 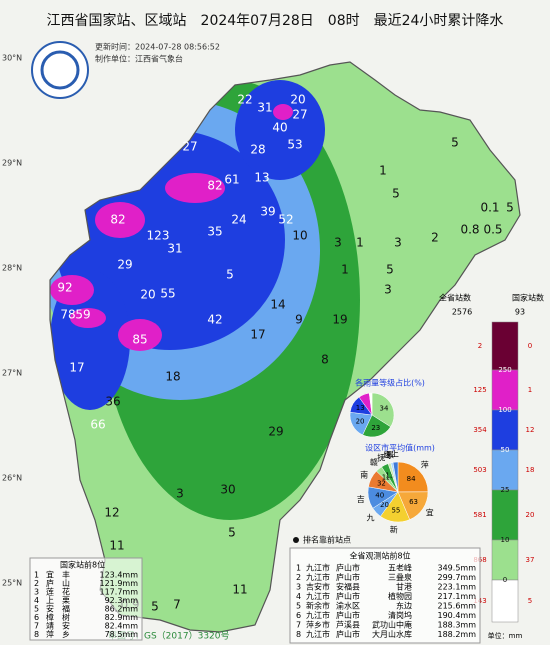 I want to click on lat-label: 30°N, so click(x=12, y=58).